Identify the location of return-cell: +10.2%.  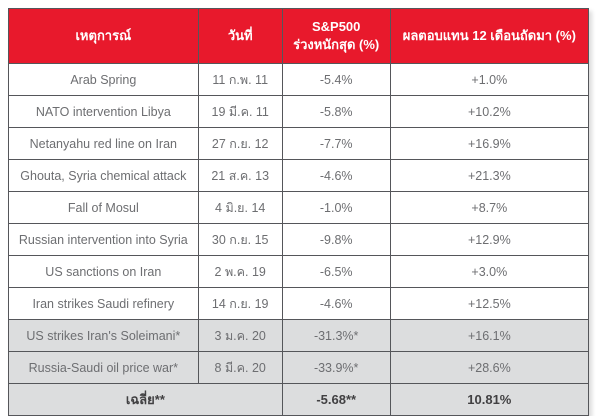
(489, 111).